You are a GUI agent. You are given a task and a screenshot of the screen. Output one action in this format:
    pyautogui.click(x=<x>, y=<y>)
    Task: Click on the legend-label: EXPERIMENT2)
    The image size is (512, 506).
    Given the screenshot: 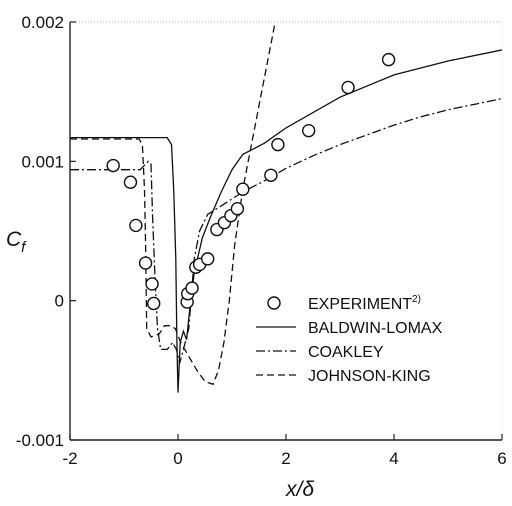 What is the action you would take?
    pyautogui.click(x=364, y=303)
    